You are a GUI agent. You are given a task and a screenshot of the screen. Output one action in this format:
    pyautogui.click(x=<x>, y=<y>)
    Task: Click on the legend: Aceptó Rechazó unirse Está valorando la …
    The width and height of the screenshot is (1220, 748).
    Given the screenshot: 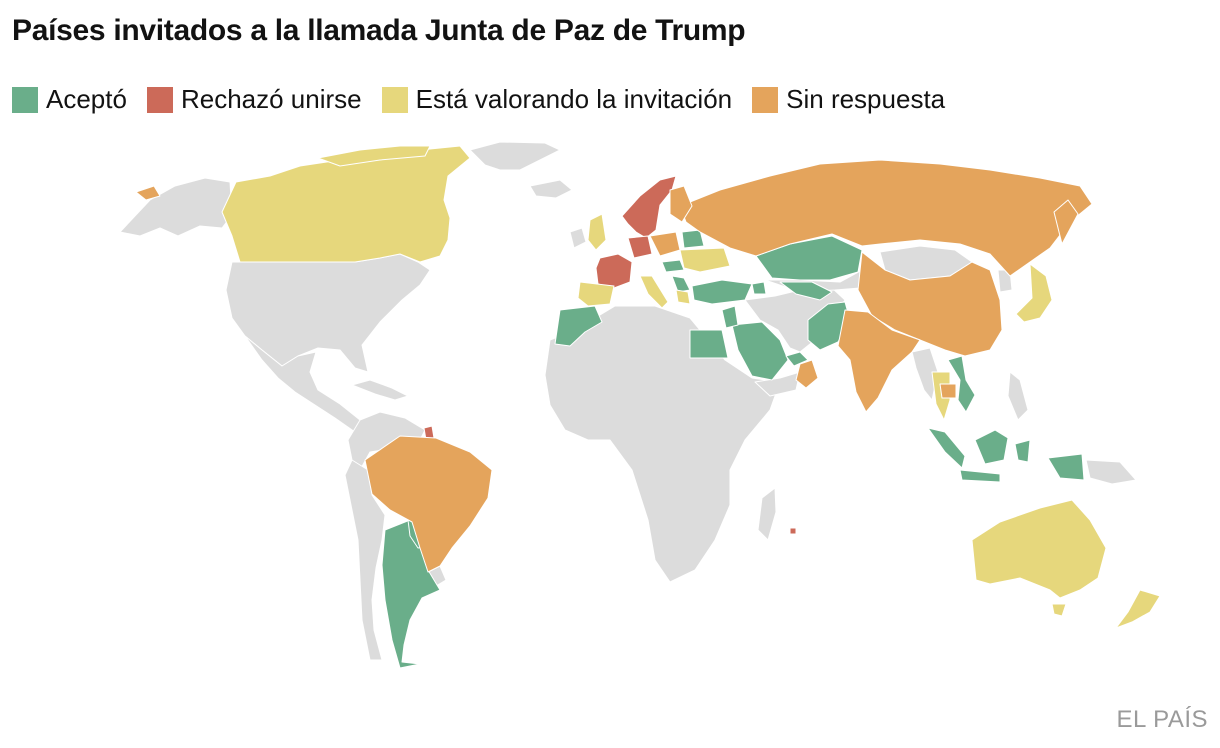 What is the action you would take?
    pyautogui.click(x=488, y=99)
    